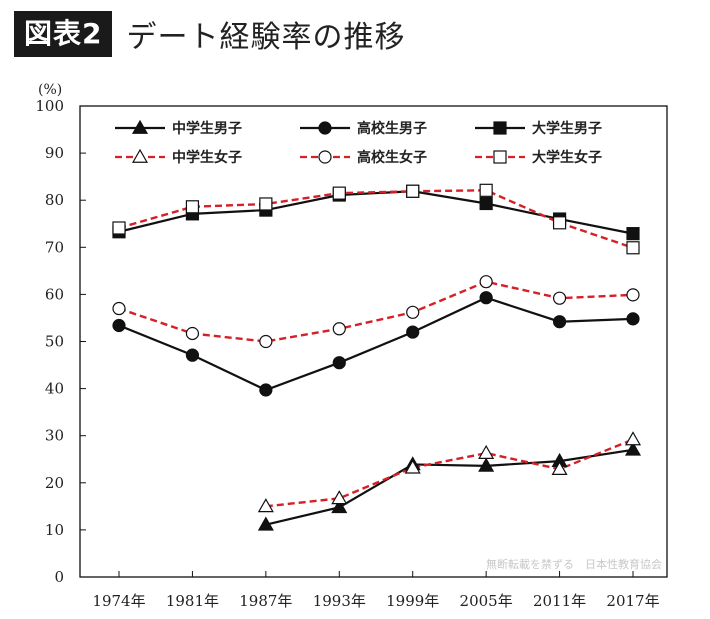 The height and width of the screenshot is (619, 710). Describe the element at coordinates (376, 311) in the screenshot. I see `series-line-高校生女子` at that location.